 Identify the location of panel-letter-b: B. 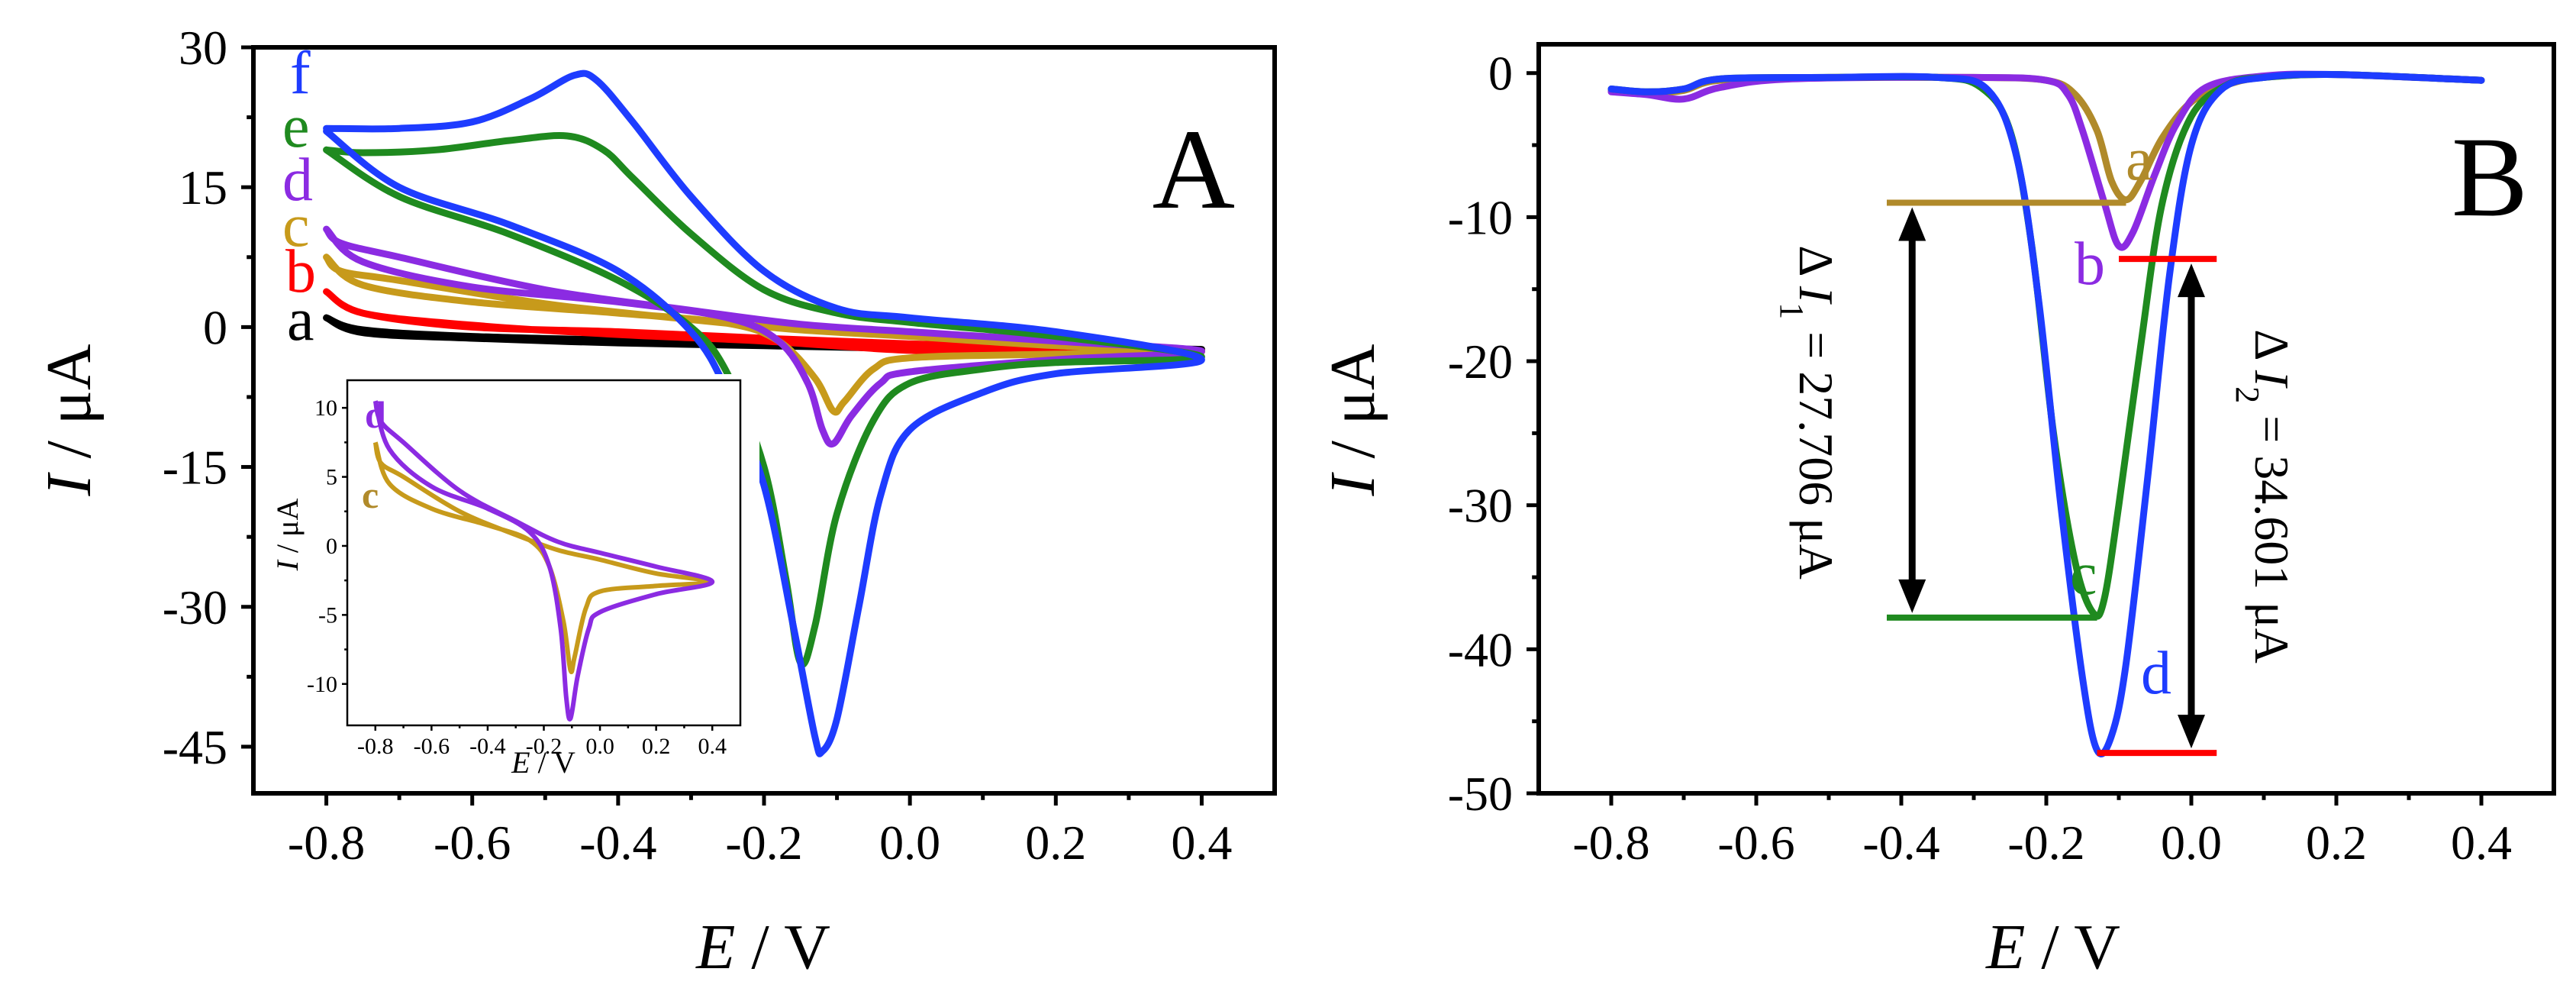
(2490, 177).